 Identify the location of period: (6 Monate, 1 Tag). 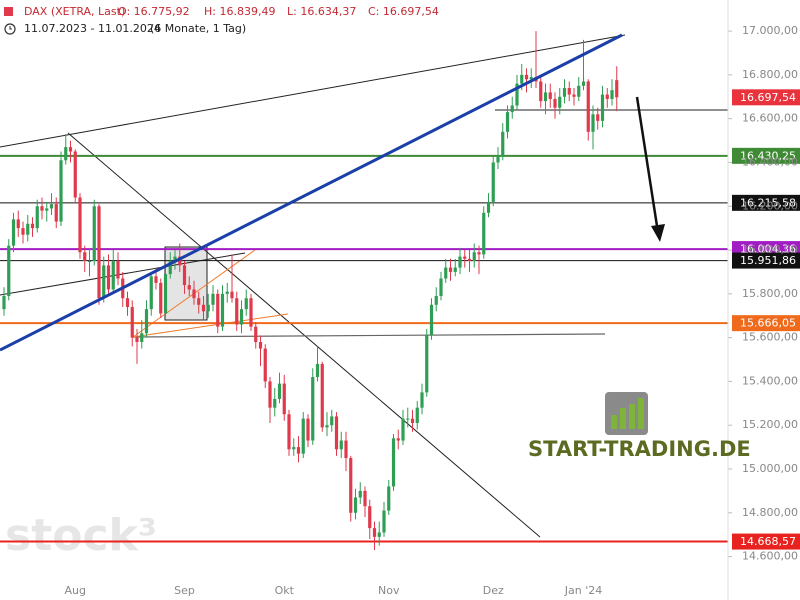
(198, 28).